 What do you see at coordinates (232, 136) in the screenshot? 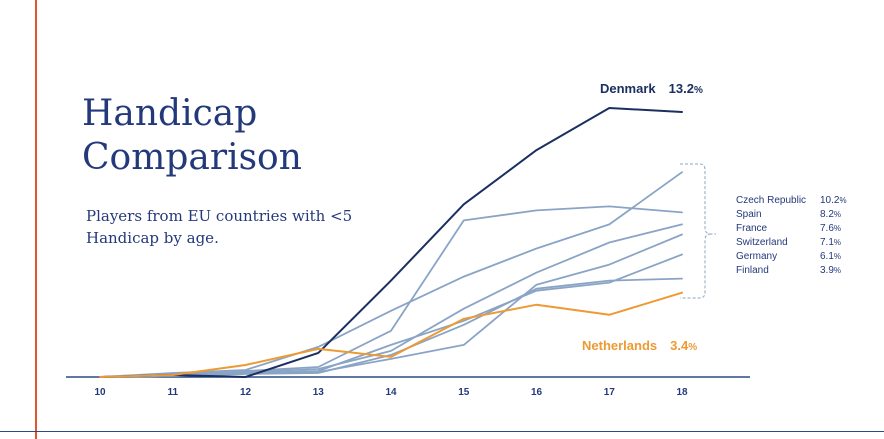
I see `page-title: Handicap Comparison` at bounding box center [232, 136].